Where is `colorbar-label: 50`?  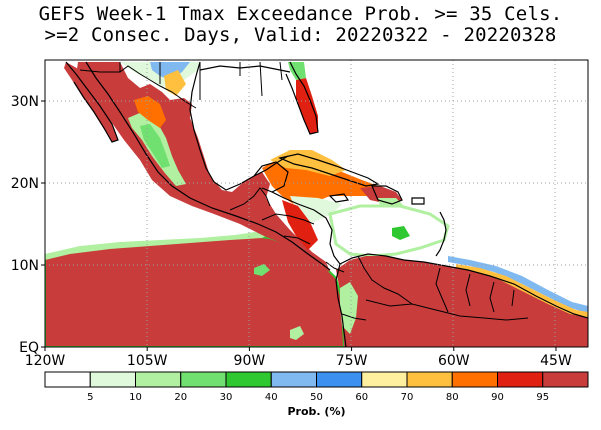
colorbar-label: 50 is located at coordinates (316, 397).